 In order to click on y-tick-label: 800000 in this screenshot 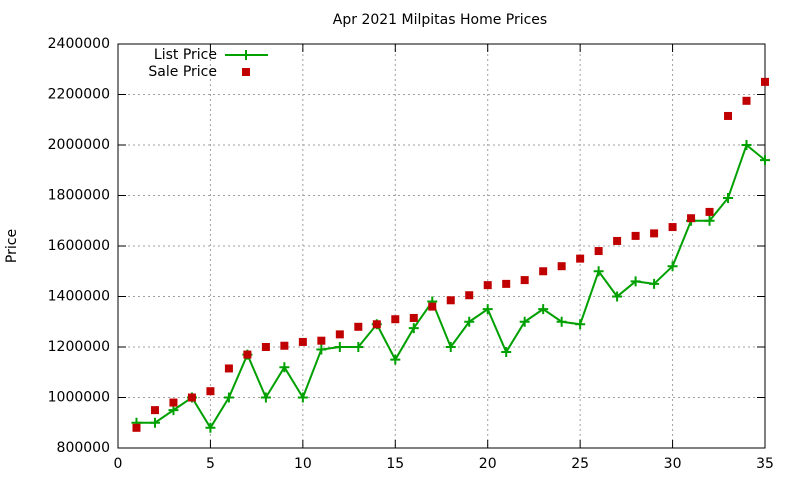, I will do `click(83, 448)`.